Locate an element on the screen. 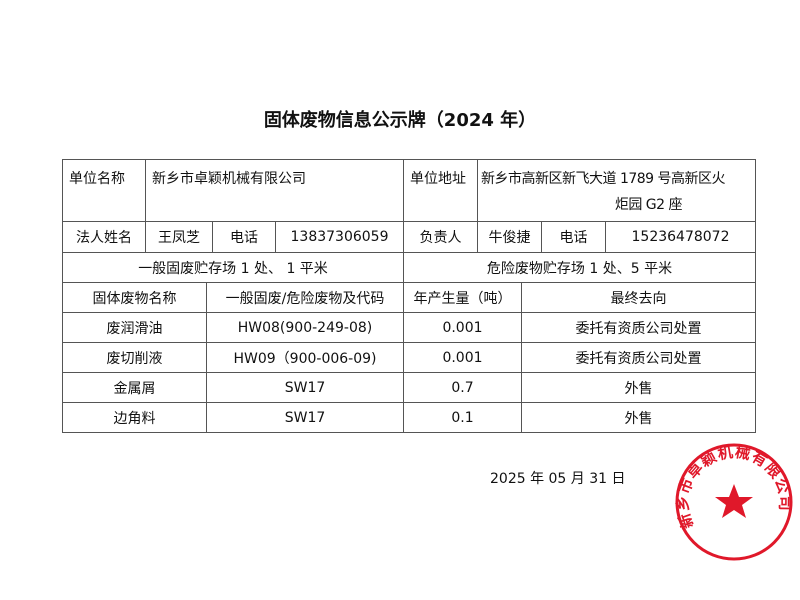  unit-name-label: 单位名称 is located at coordinates (104, 190).